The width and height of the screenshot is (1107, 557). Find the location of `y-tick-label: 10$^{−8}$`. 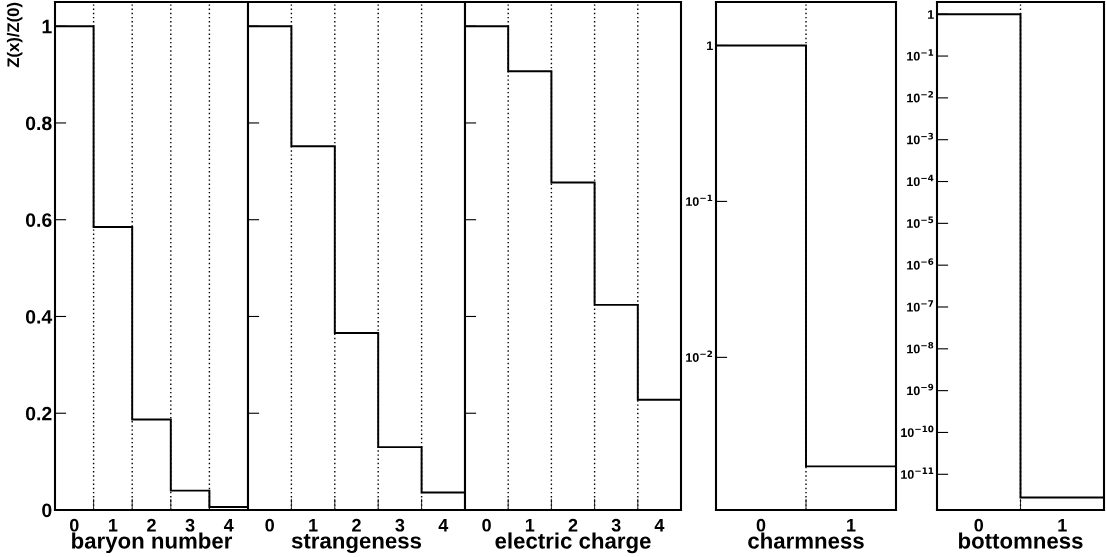

y-tick-label: 10$^{−8}$ is located at coordinates (920, 347).